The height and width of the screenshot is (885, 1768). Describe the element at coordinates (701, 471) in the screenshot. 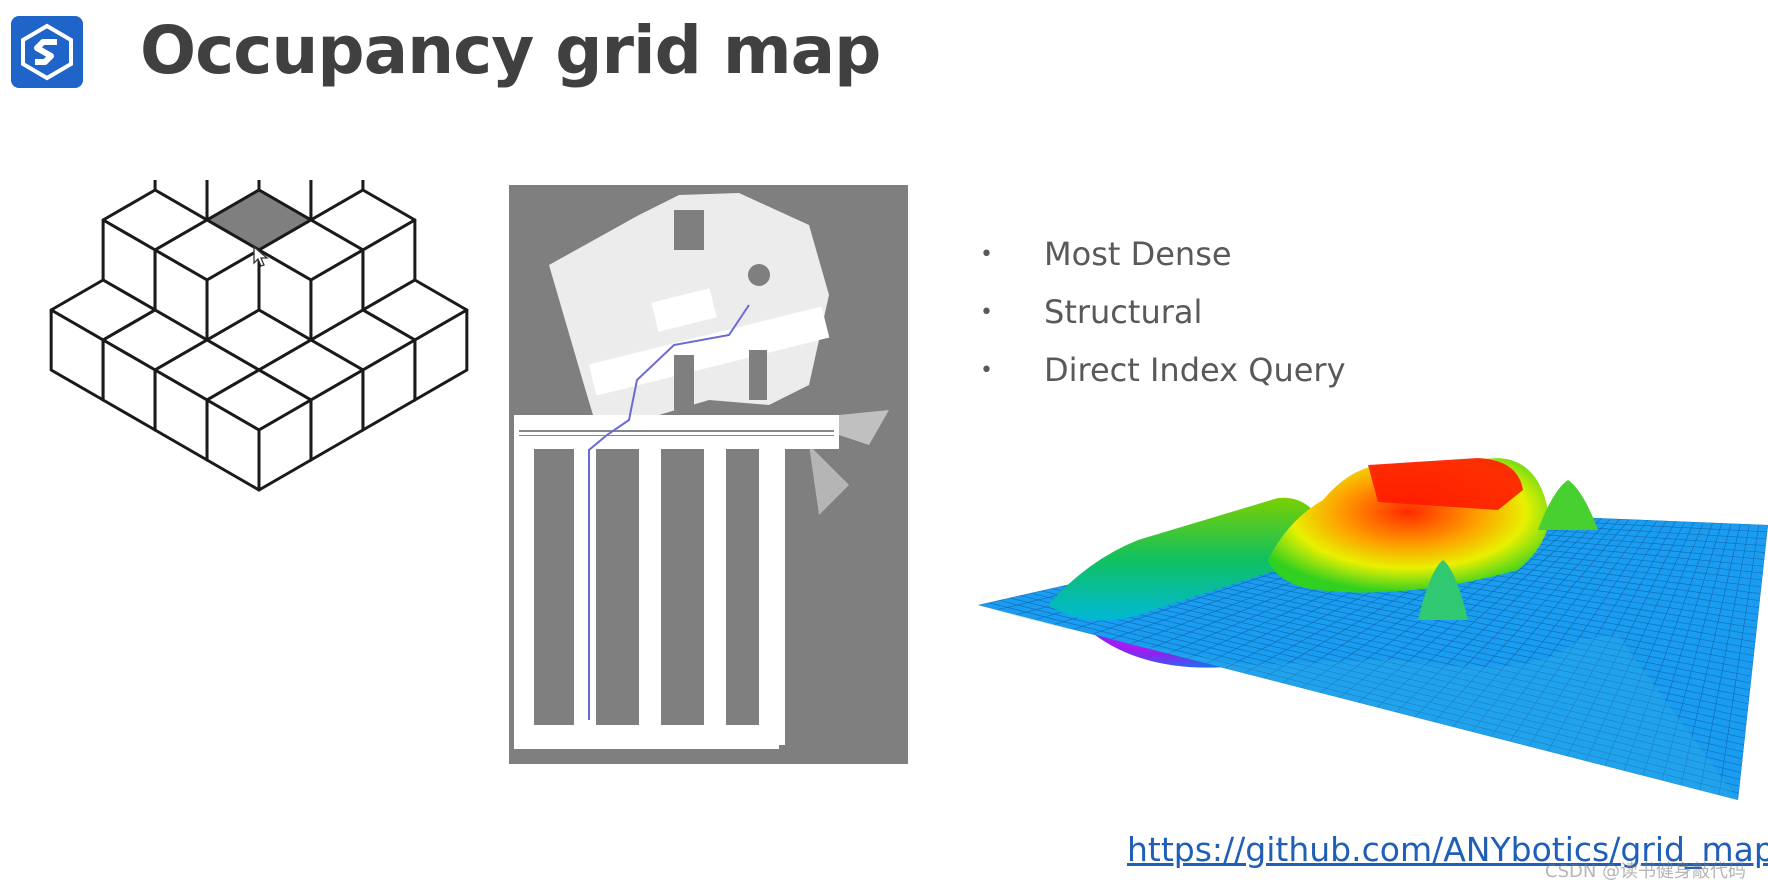

I see `occupancy-map-drawing` at that location.